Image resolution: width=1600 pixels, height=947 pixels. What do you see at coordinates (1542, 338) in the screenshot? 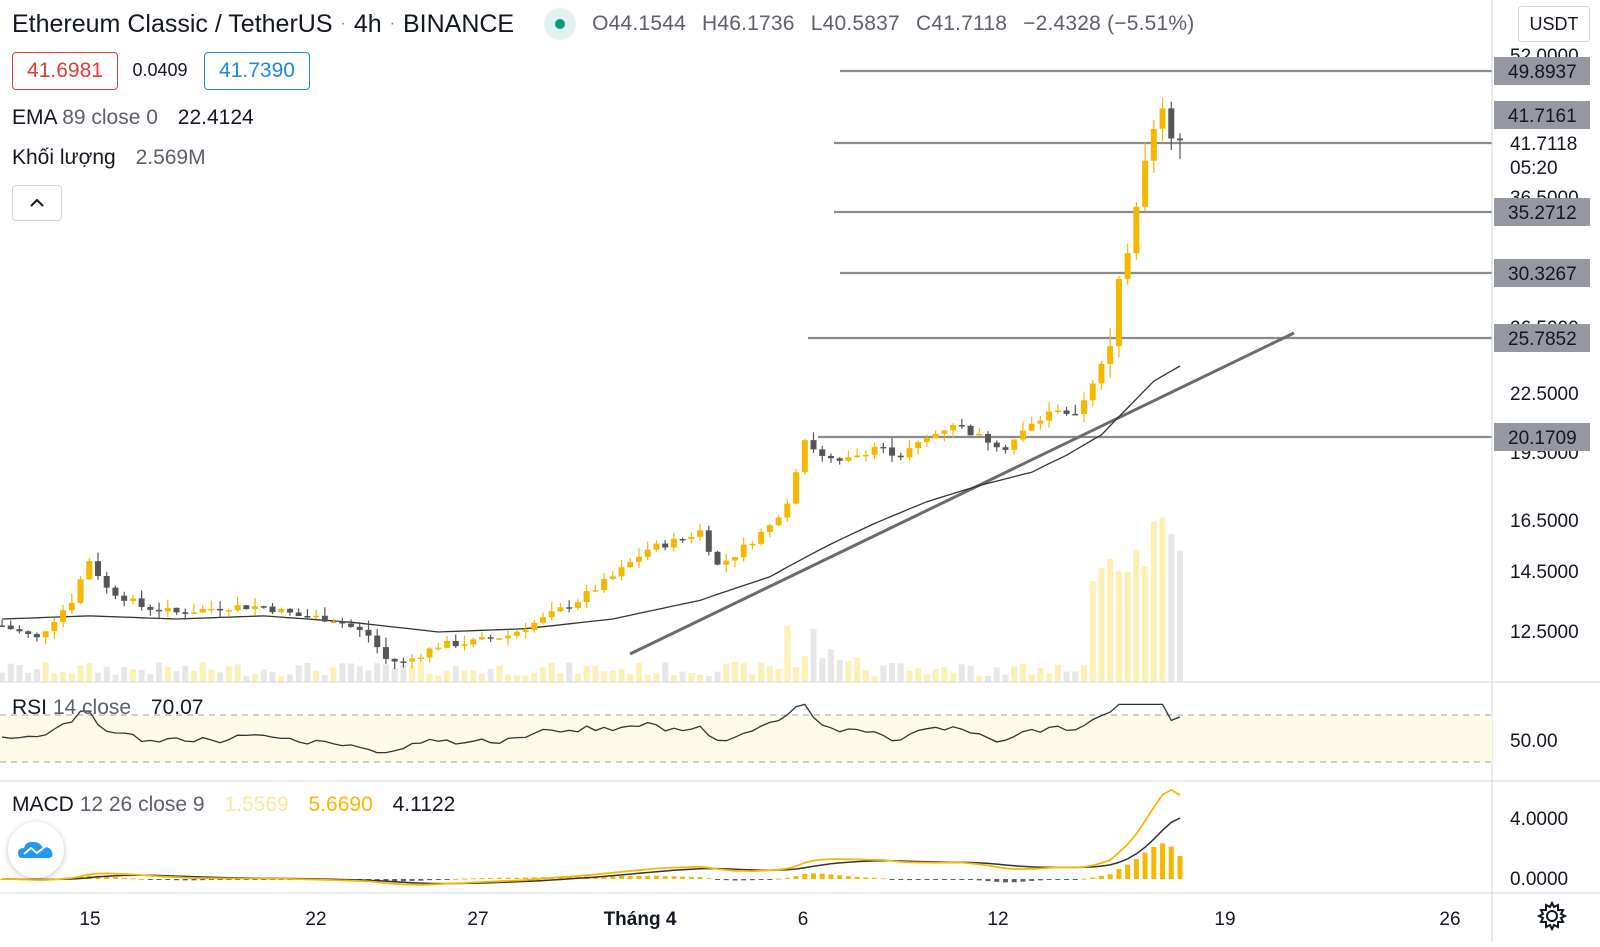
I see `price-tag-box` at bounding box center [1542, 338].